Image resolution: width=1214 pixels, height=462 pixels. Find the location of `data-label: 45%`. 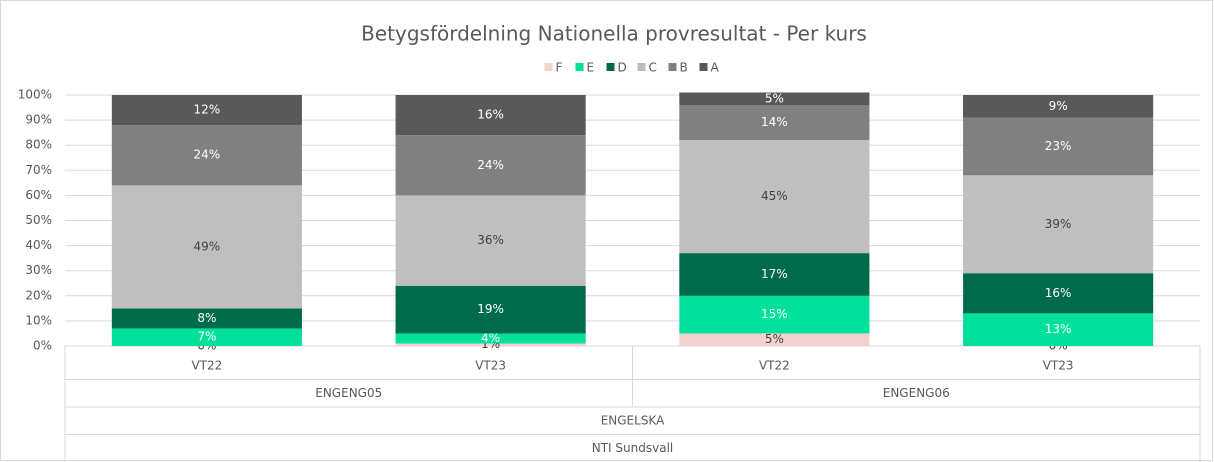

data-label: 45% is located at coordinates (774, 196).